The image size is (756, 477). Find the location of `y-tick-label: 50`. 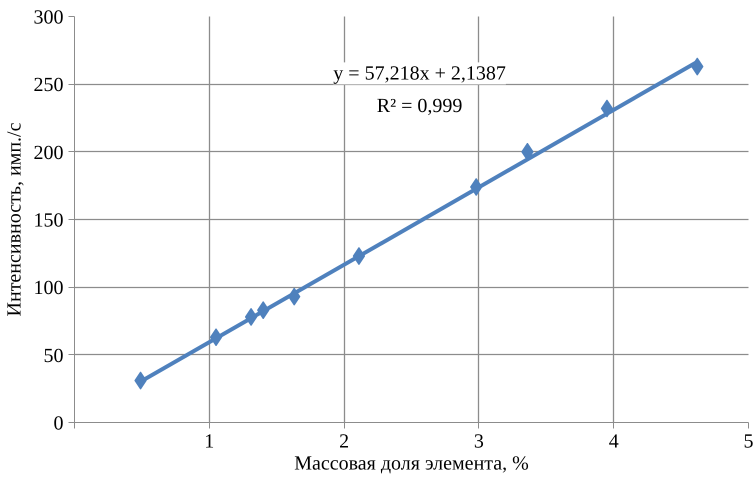

y-tick-label: 50 is located at coordinates (54, 355).